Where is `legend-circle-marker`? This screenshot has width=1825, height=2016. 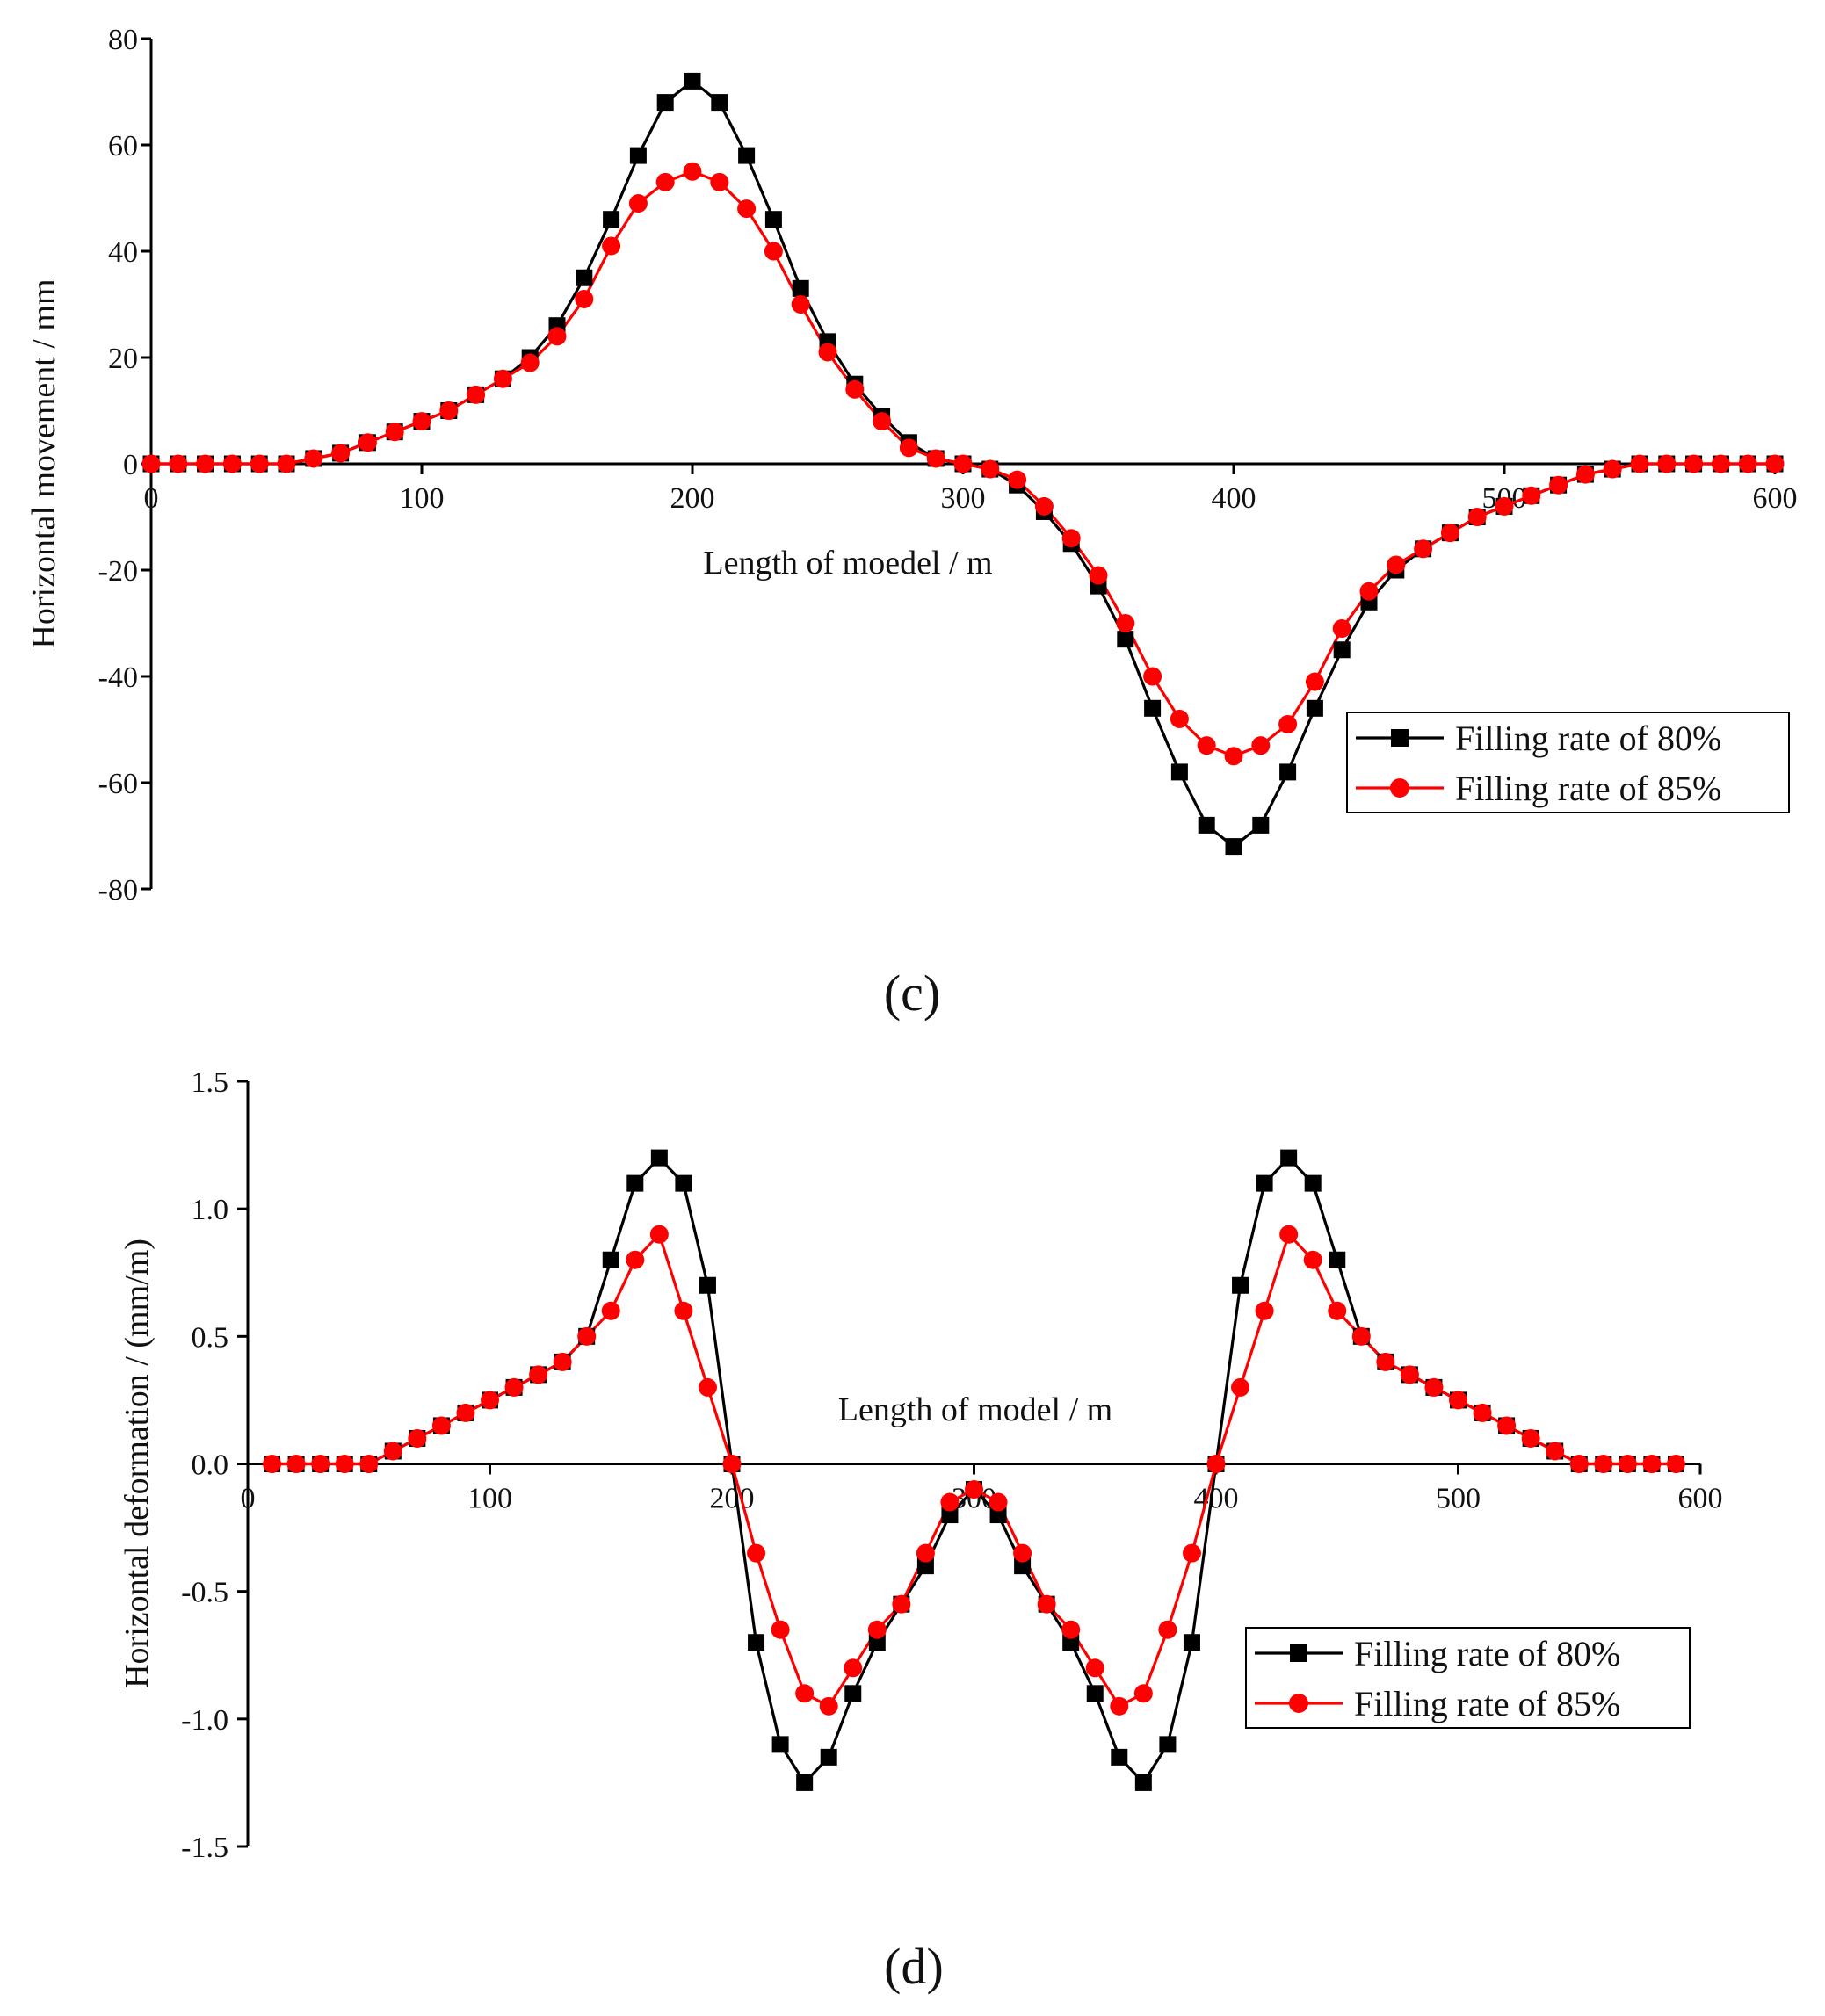 legend-circle-marker is located at coordinates (1298, 1704).